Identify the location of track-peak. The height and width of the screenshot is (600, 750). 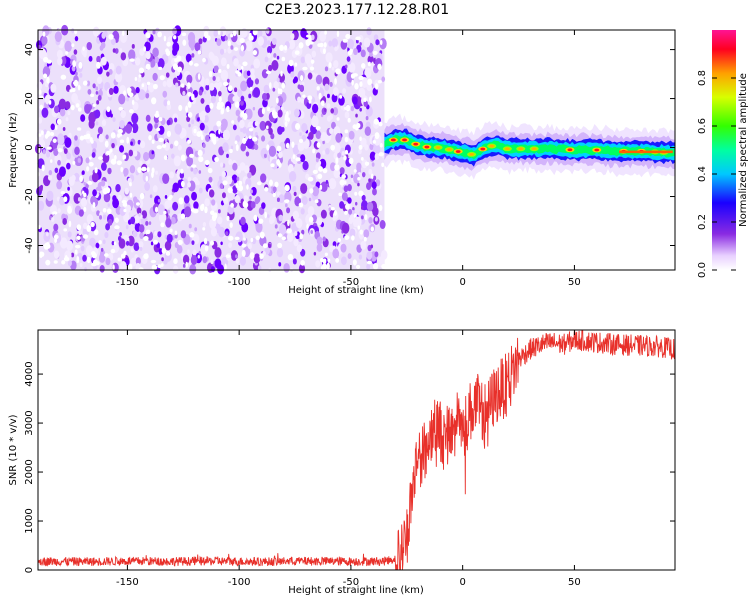
(534, 149).